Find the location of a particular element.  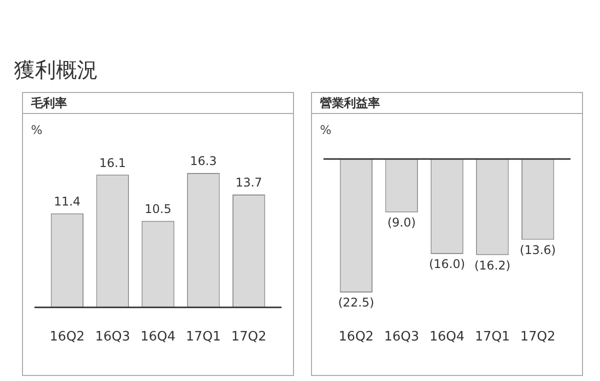

chart-title: 營業利益率 is located at coordinates (447, 103).